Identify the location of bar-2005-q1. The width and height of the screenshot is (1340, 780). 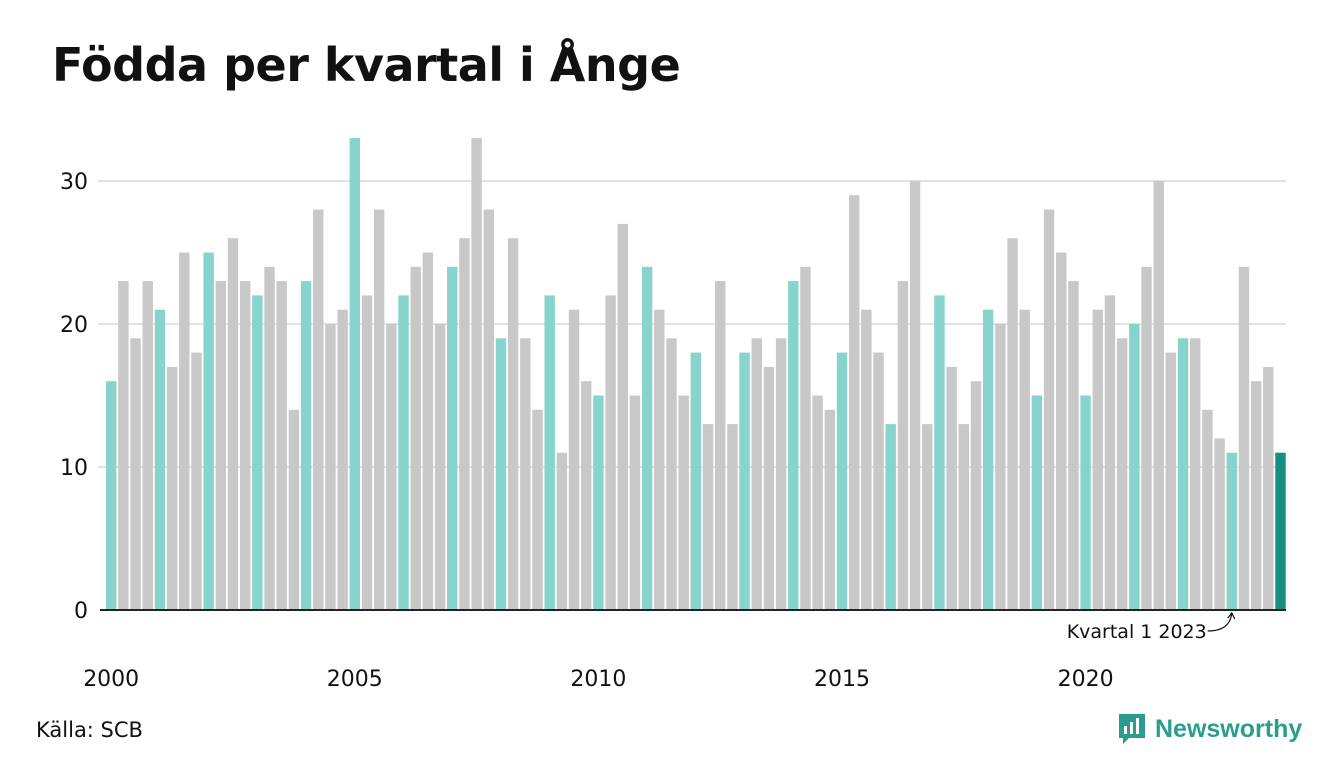
(354, 374).